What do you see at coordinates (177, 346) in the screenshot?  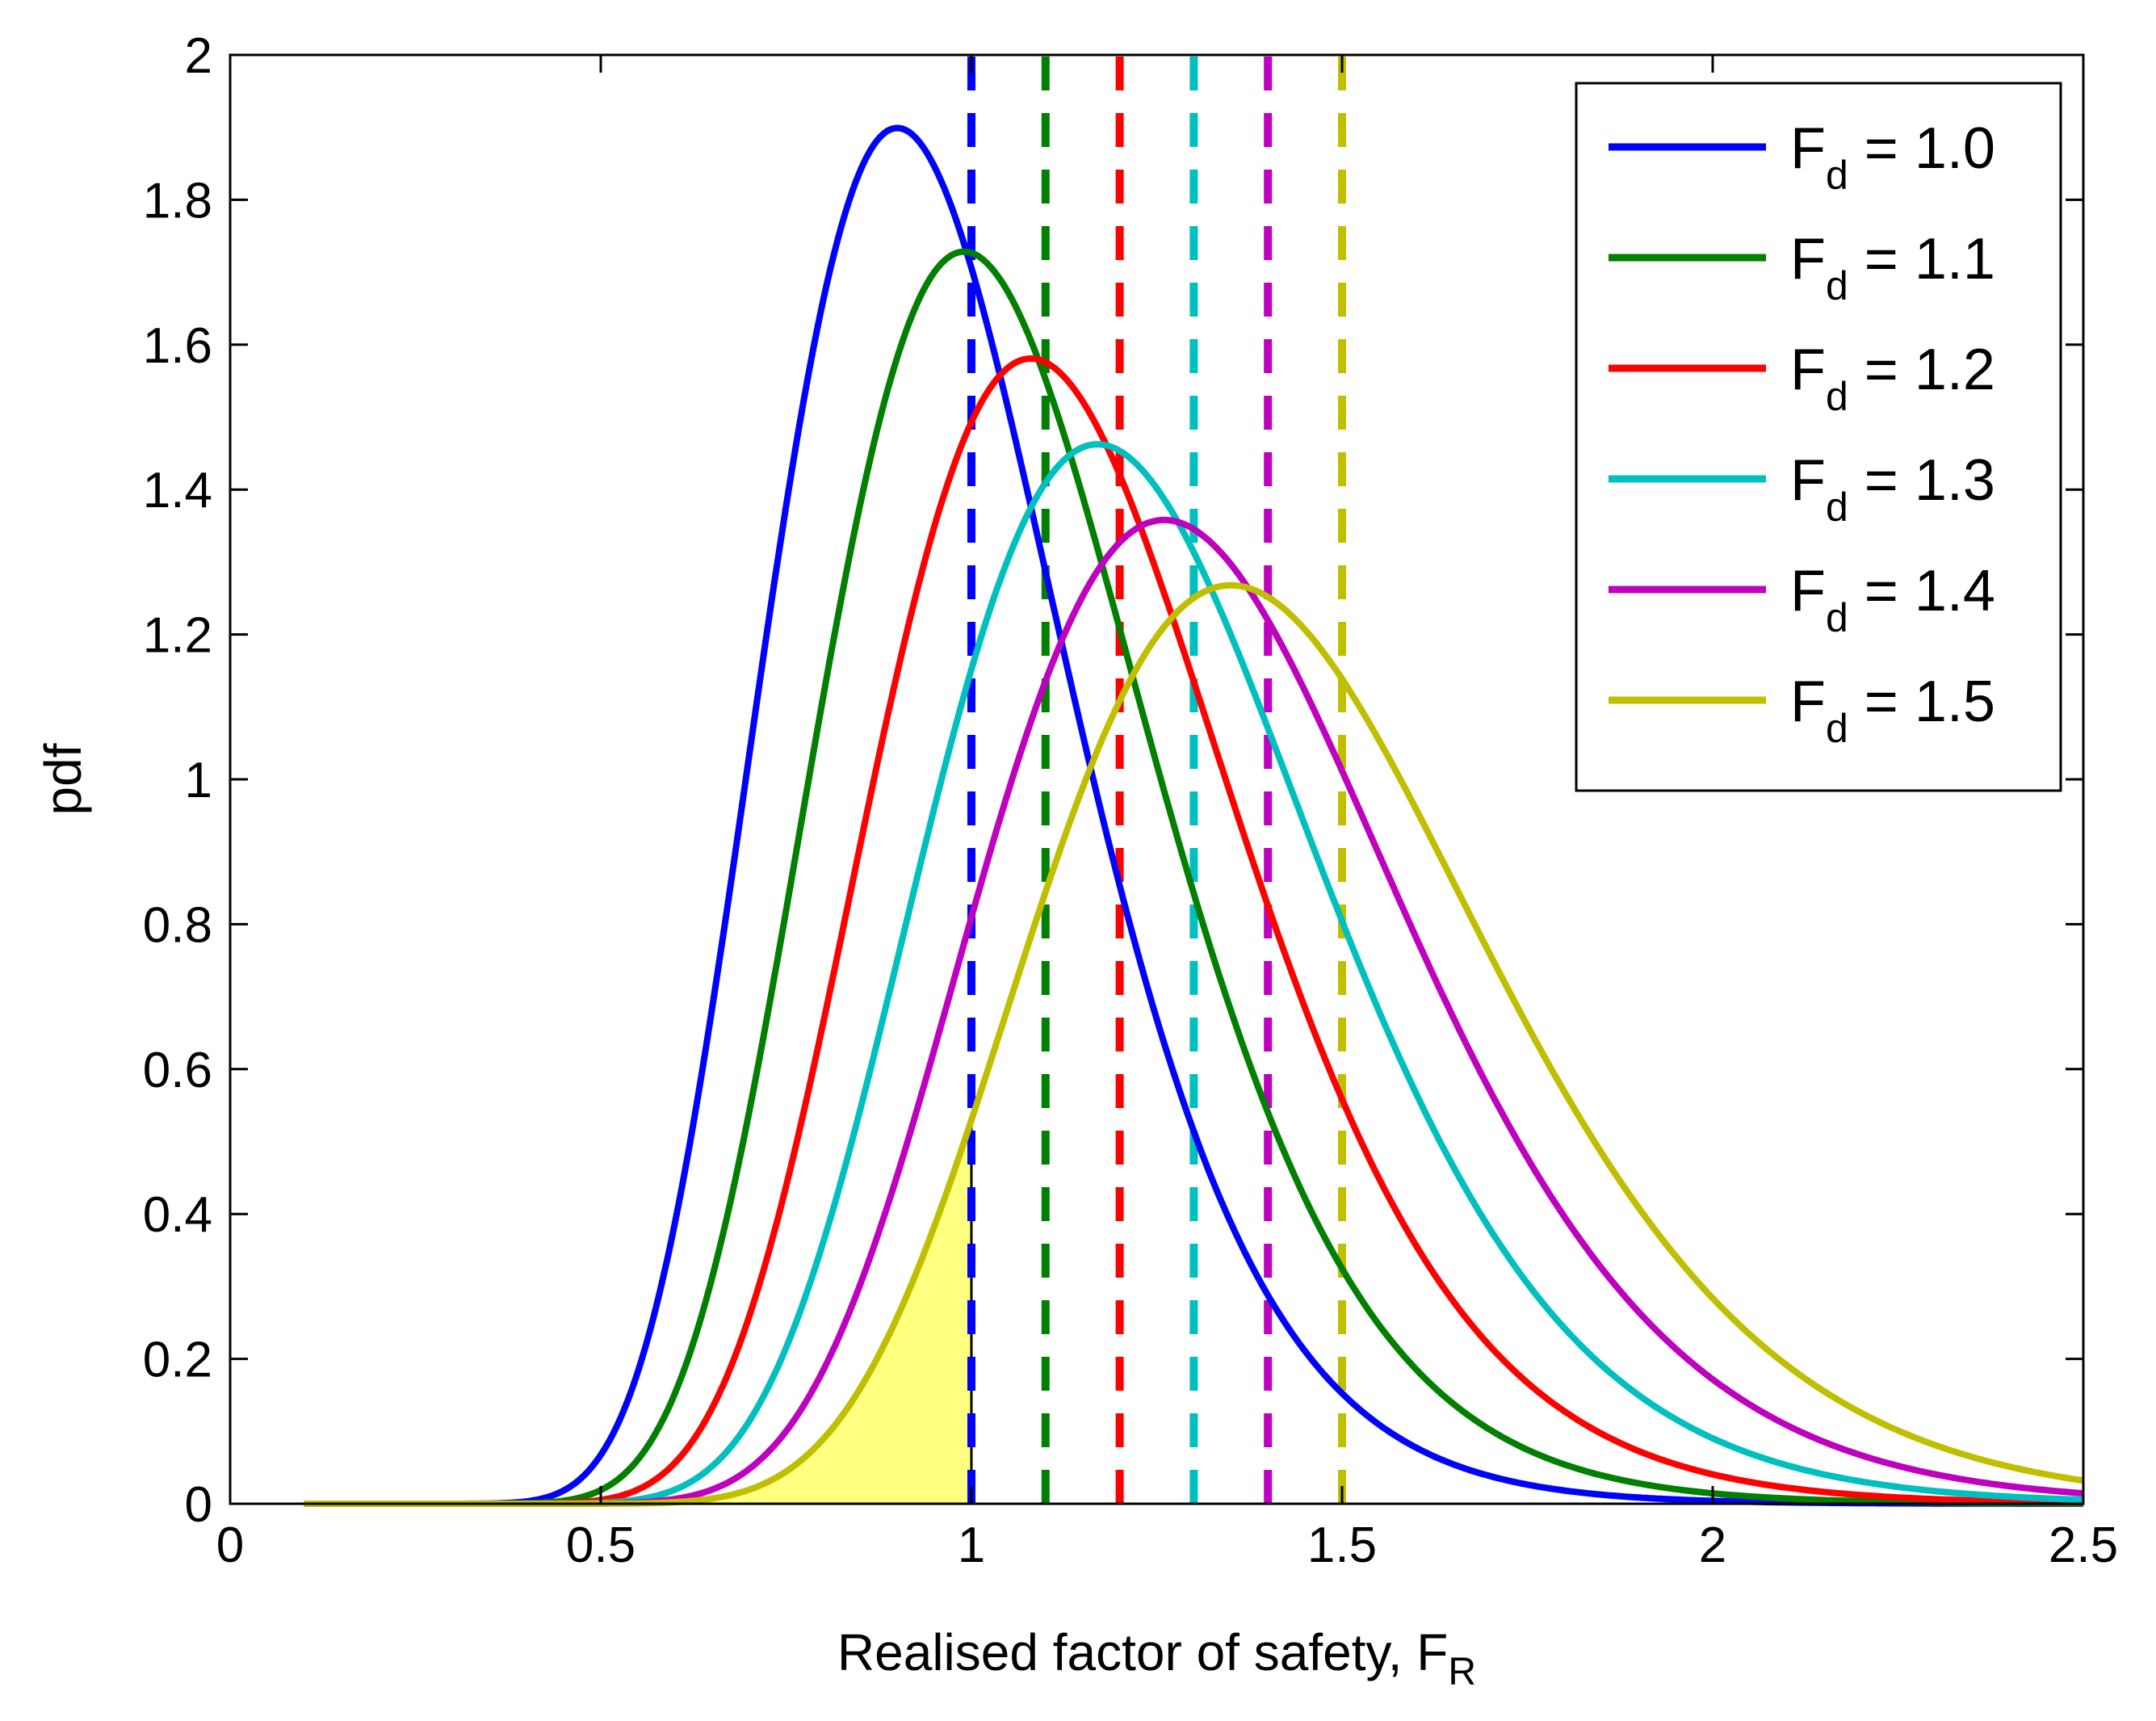 I see `y-tick-label: 1.6` at bounding box center [177, 346].